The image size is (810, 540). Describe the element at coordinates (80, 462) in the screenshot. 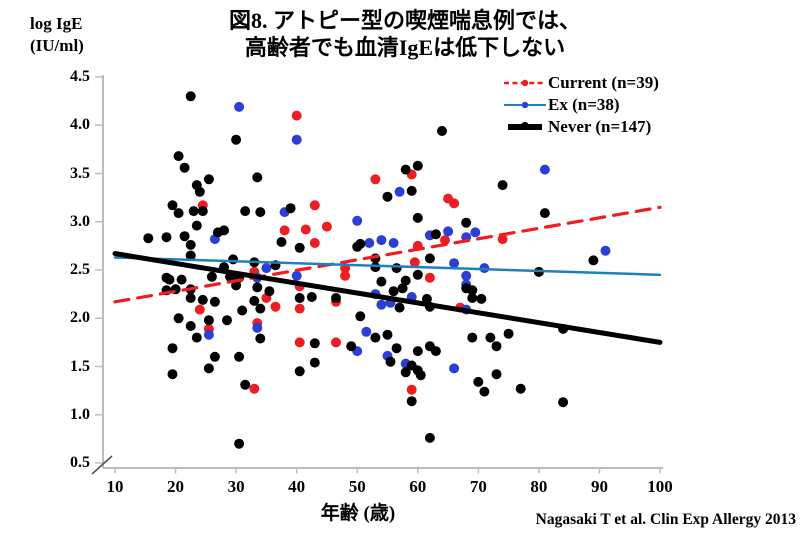

I see `y-tick-label: 0.5` at that location.